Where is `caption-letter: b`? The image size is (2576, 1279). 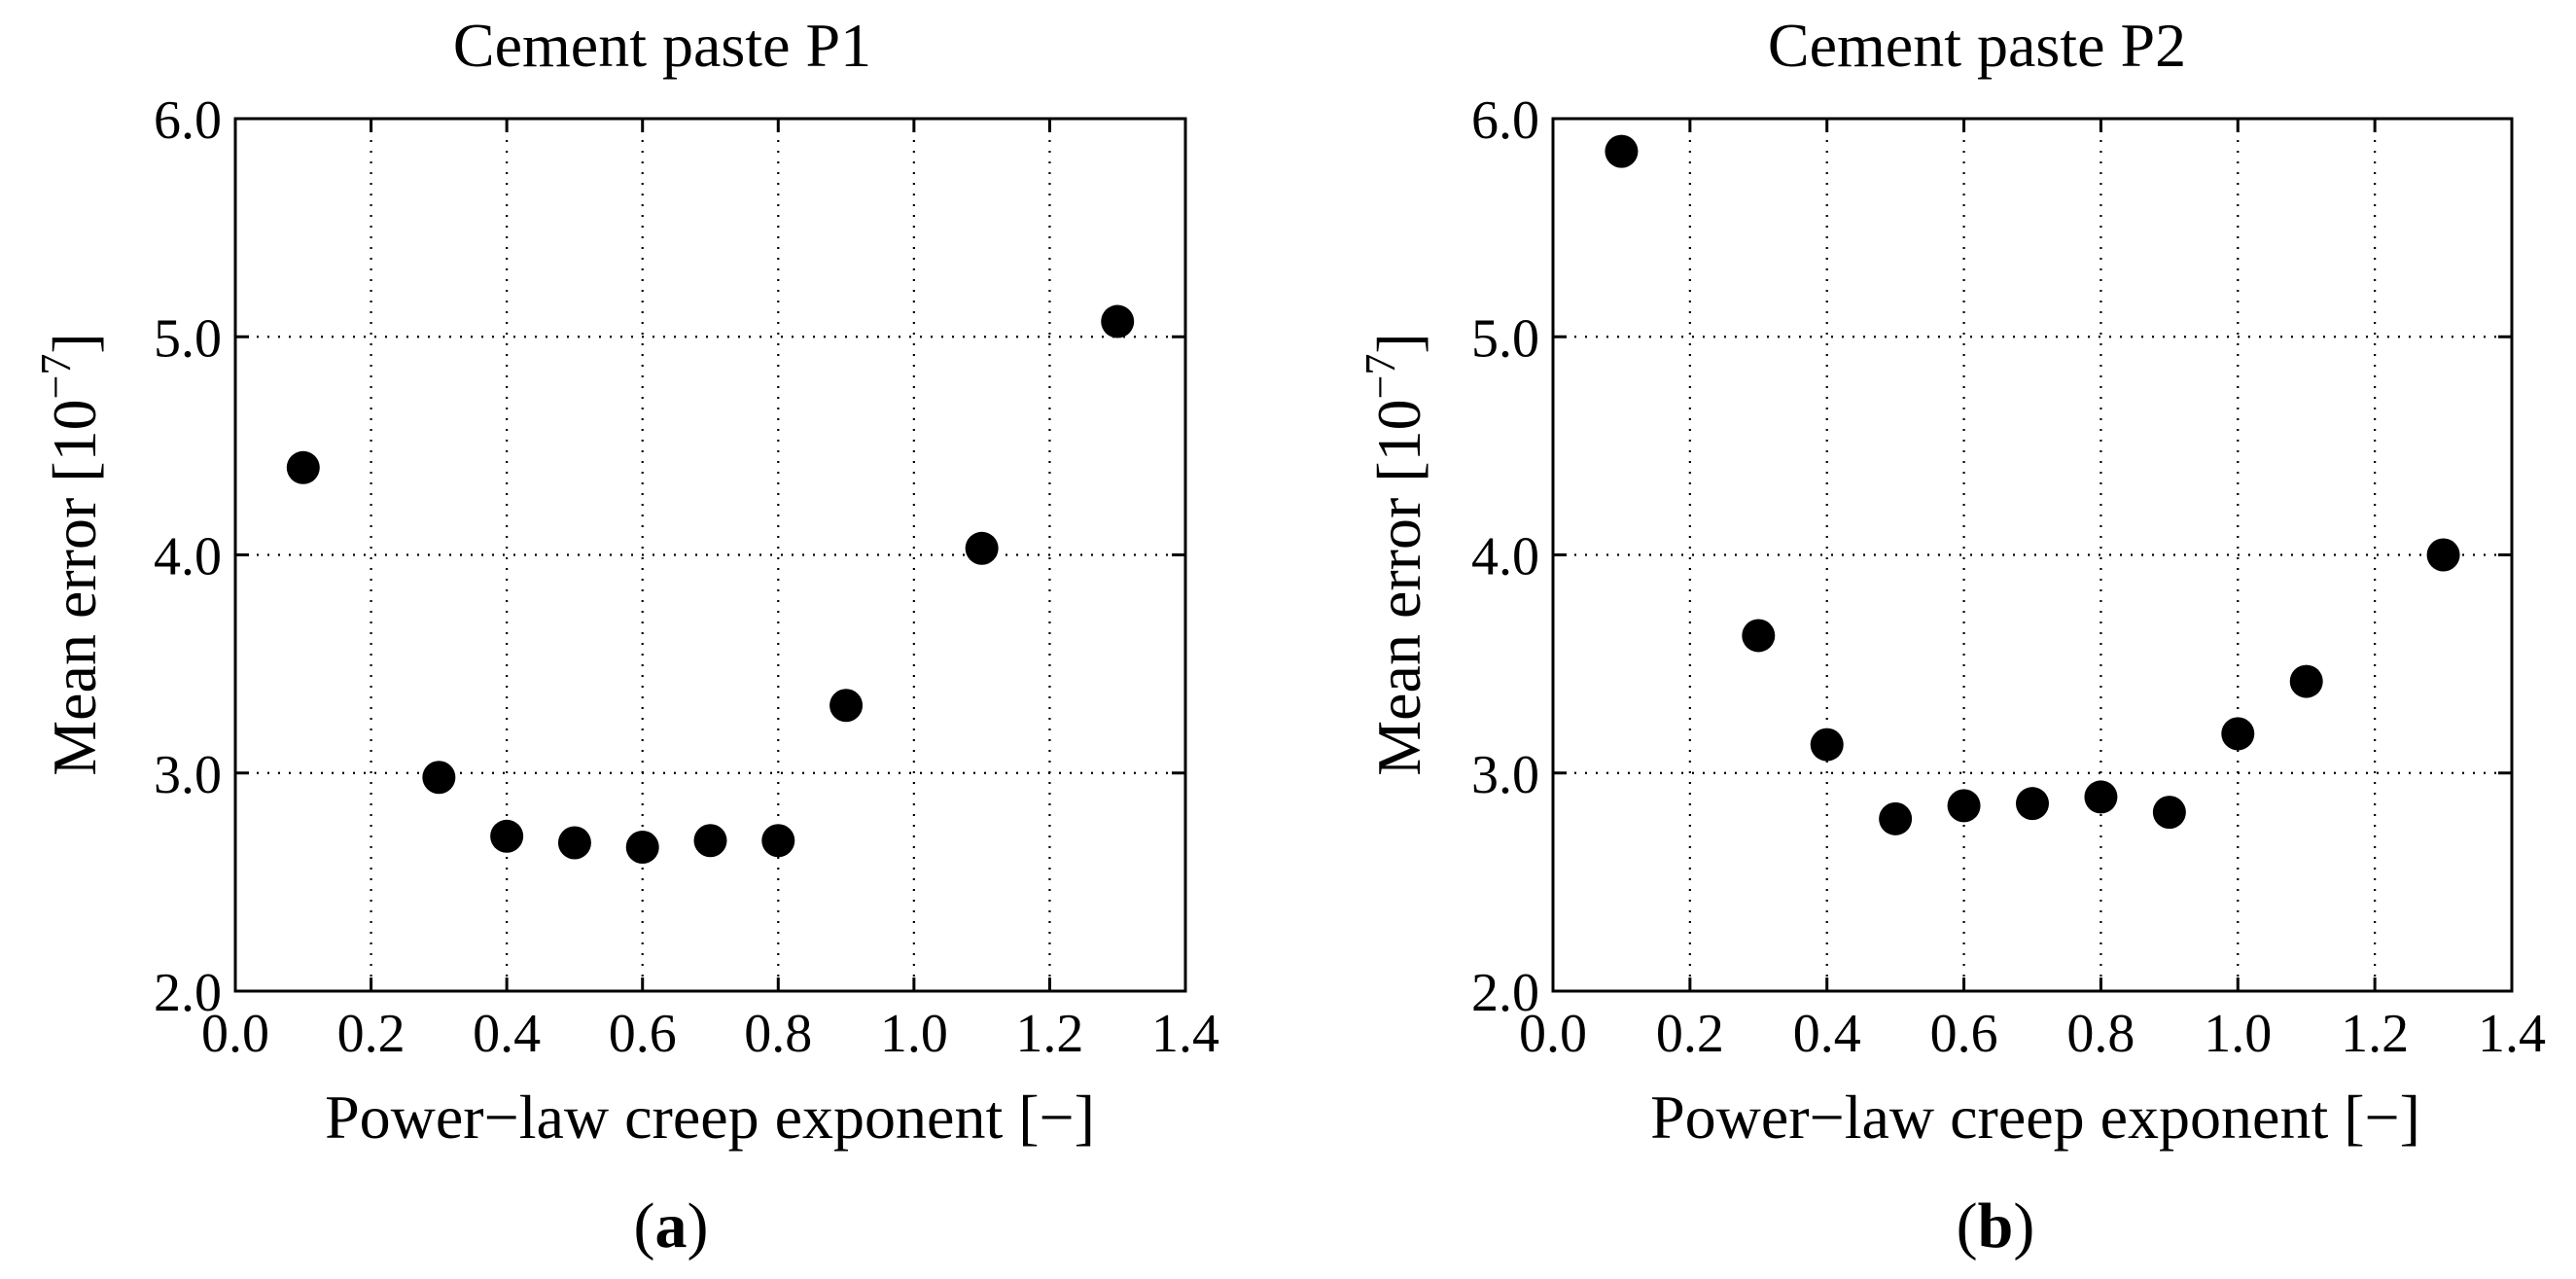 caption-letter: b is located at coordinates (1996, 1225).